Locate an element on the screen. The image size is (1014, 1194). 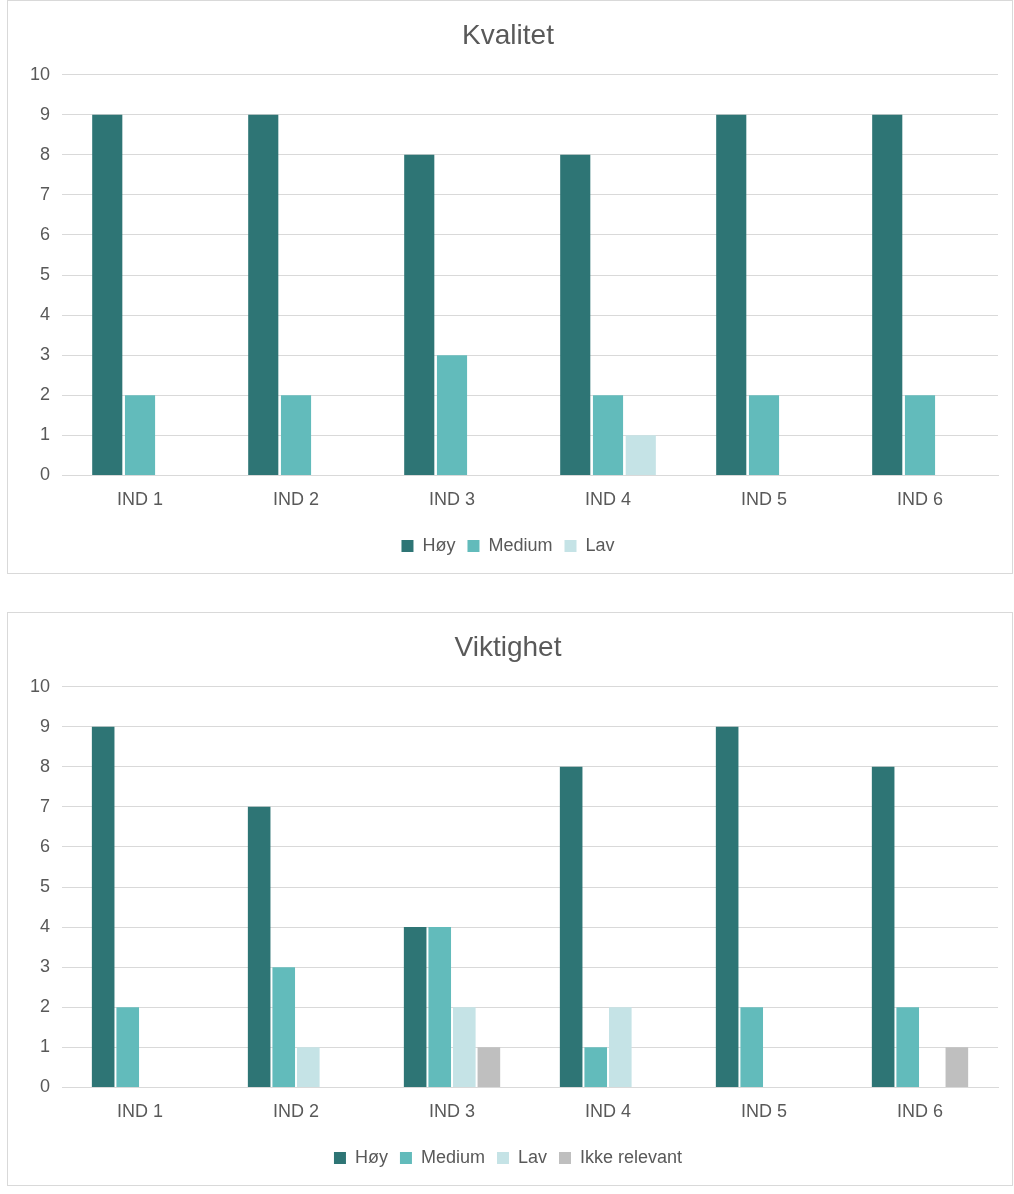
legend-label: Ikke relevant is located at coordinates (631, 1156).